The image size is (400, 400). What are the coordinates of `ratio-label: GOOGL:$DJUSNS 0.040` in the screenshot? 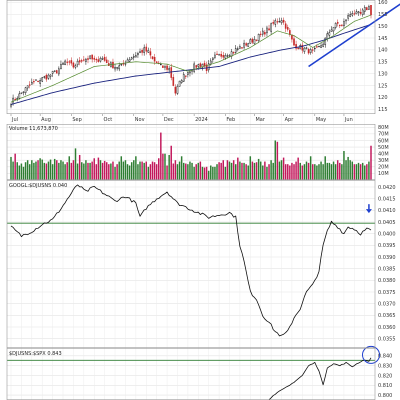 It's located at (38, 186).